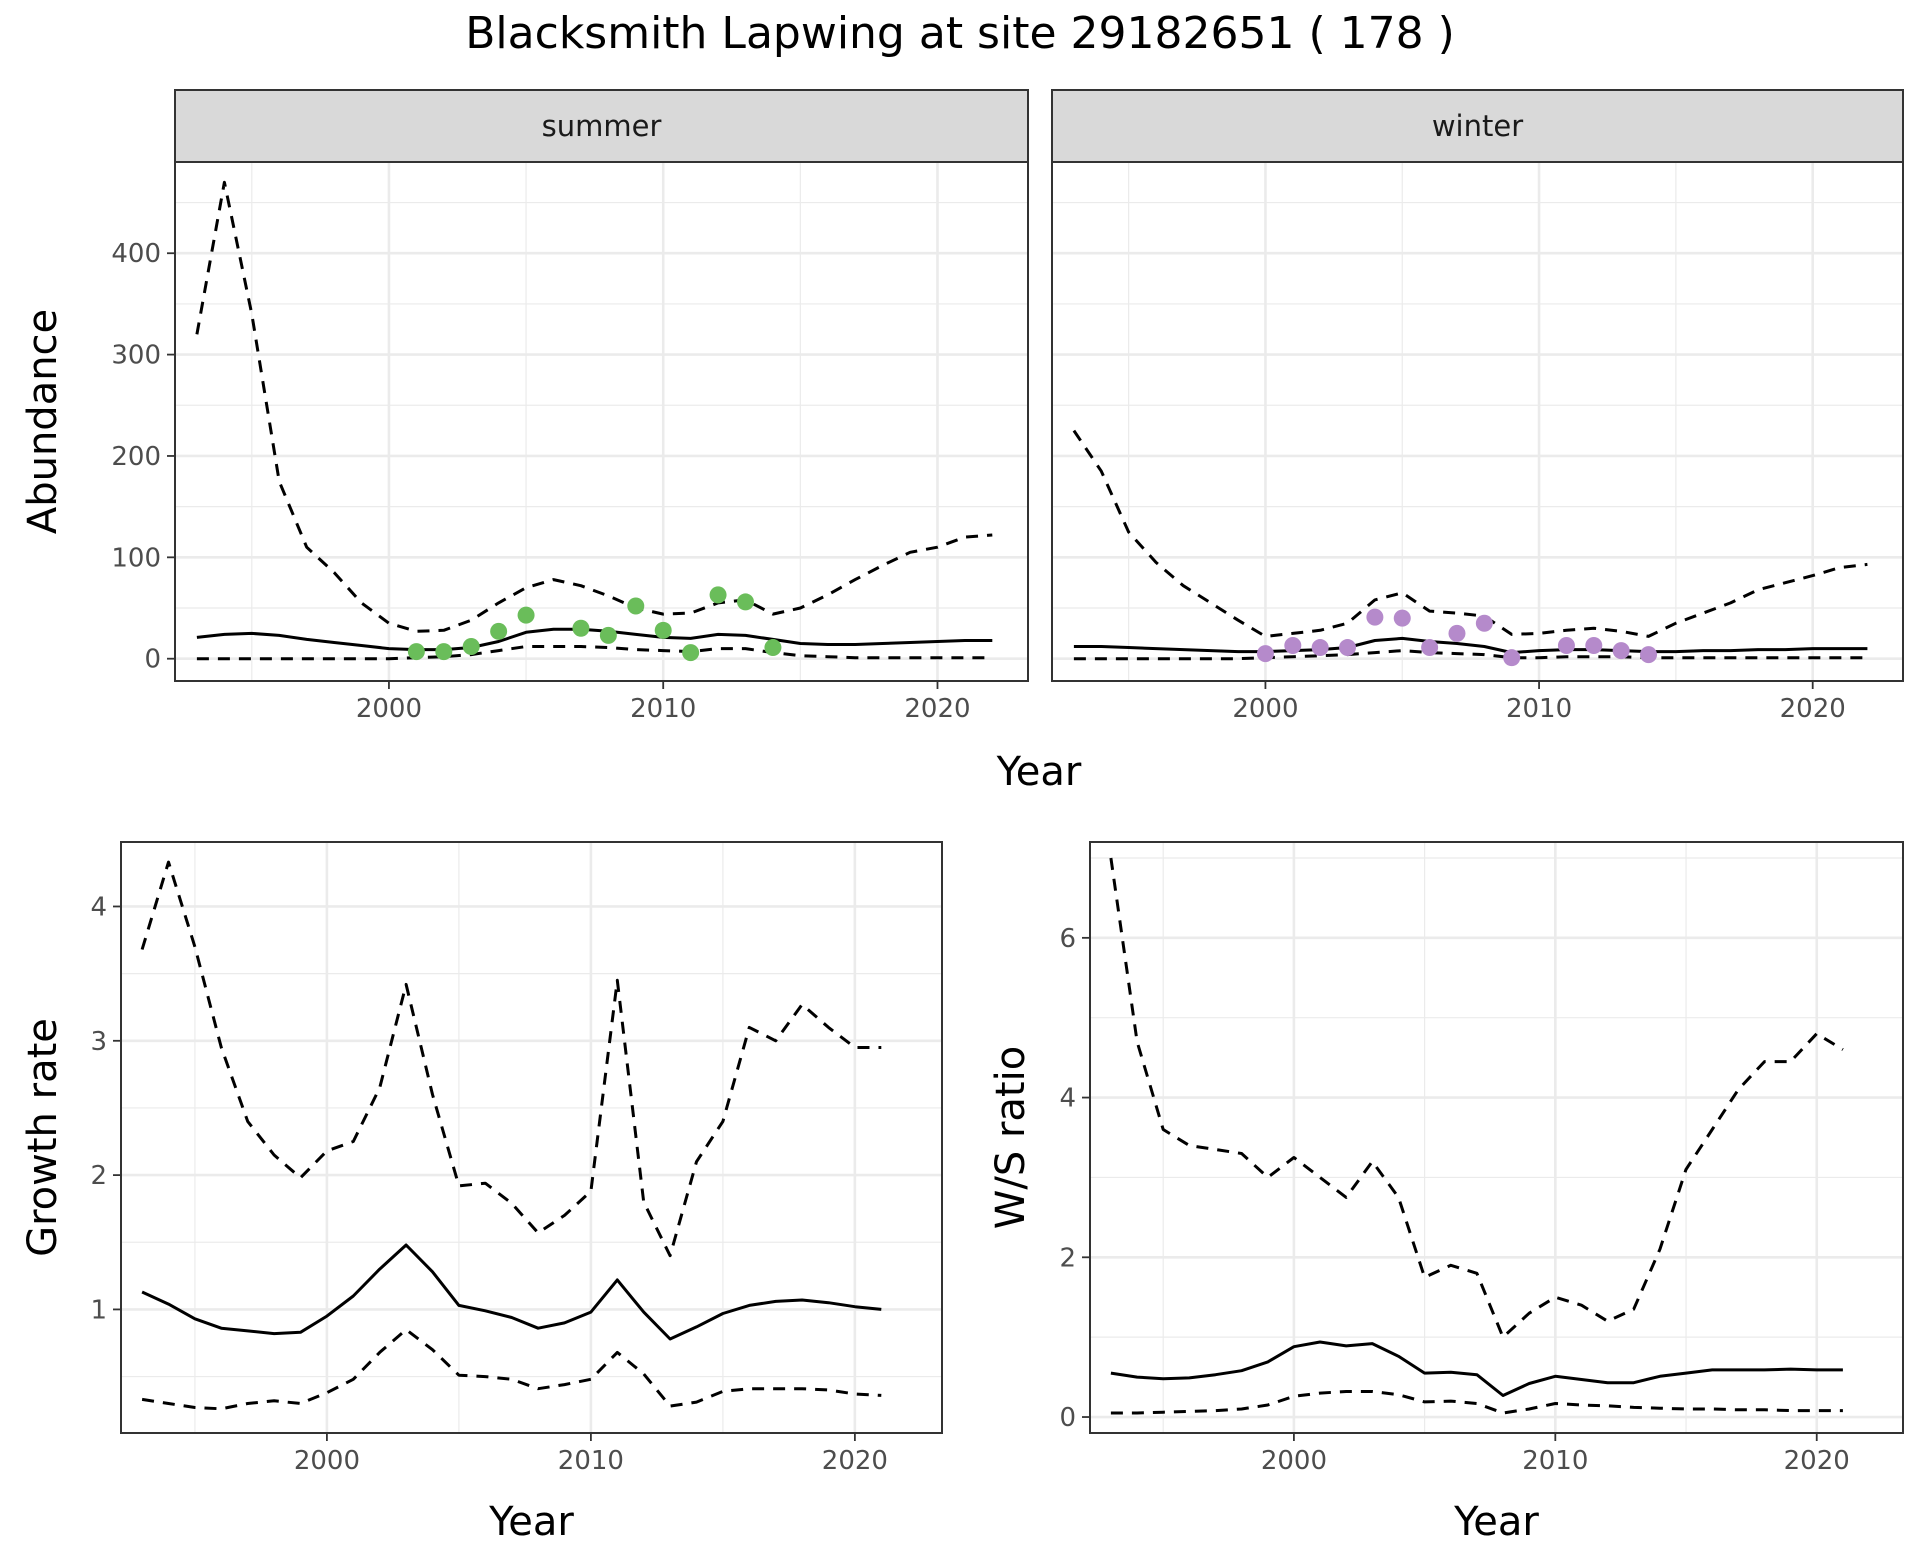 The width and height of the screenshot is (1920, 1560). What do you see at coordinates (43, 1137) in the screenshot?
I see `y-axis-title: Growth rate` at bounding box center [43, 1137].